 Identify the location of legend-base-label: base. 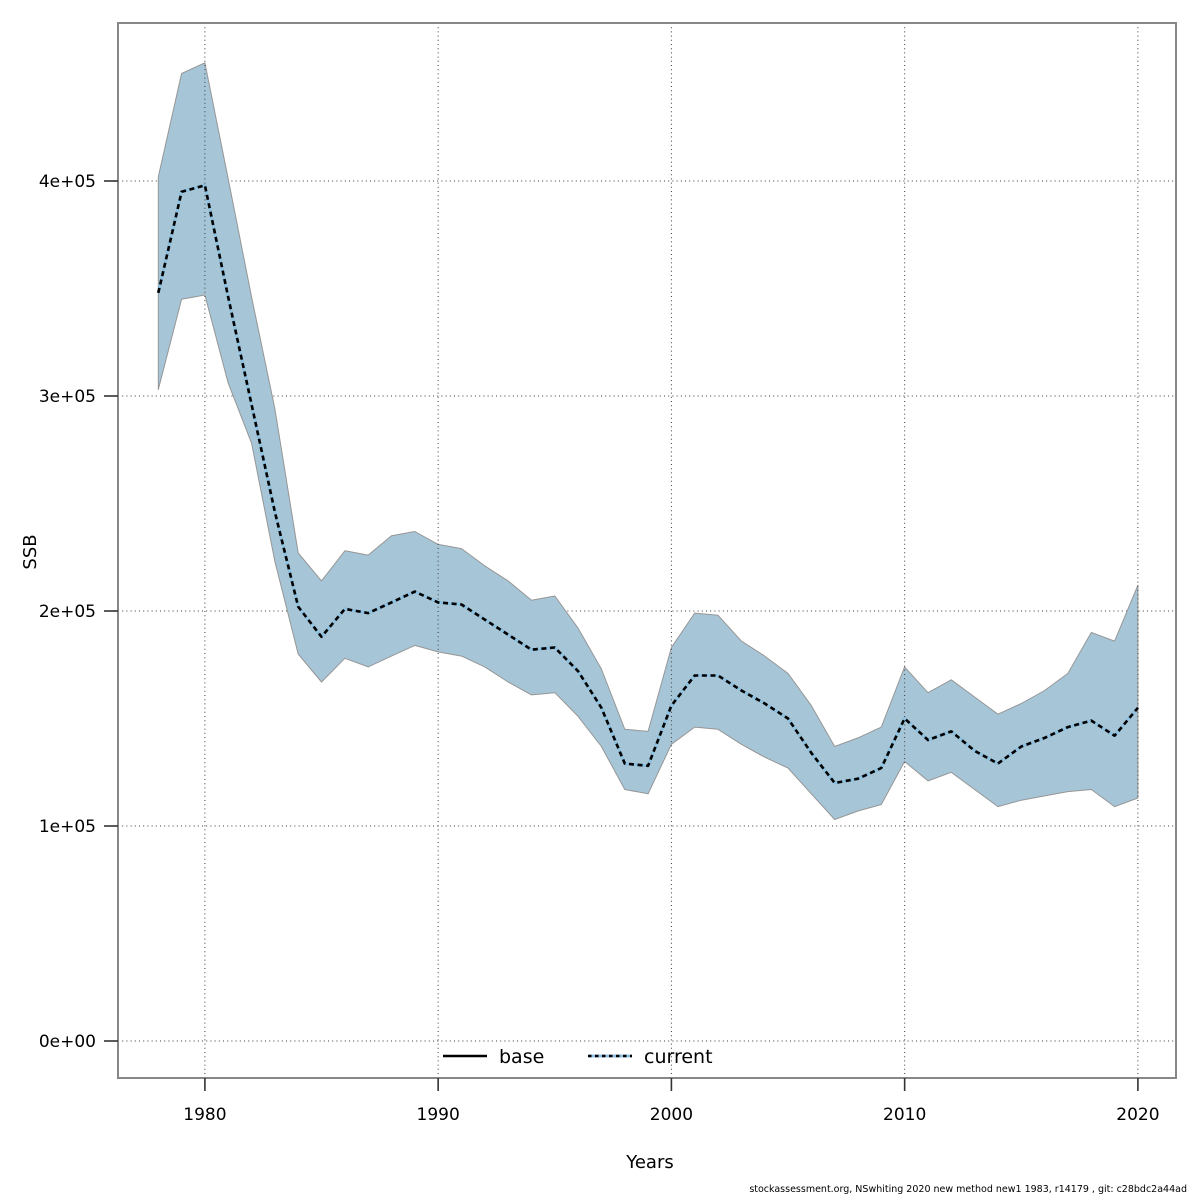
(521, 1057).